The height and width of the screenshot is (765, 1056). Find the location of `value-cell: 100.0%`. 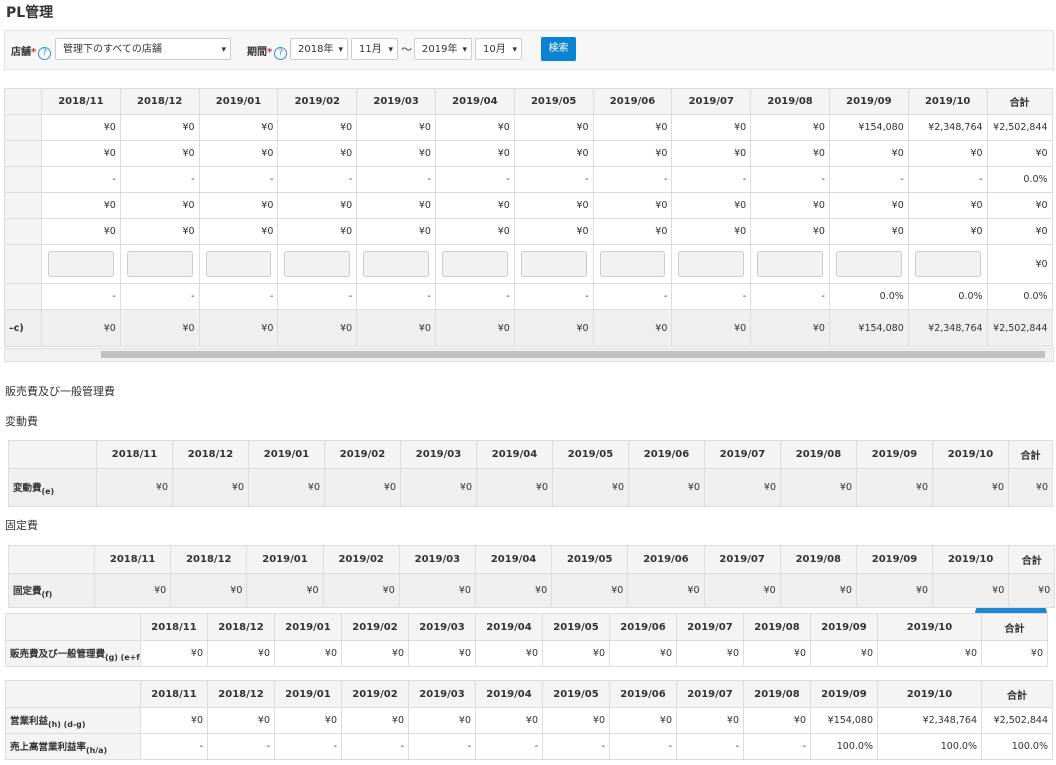

value-cell: 100.0% is located at coordinates (929, 746).